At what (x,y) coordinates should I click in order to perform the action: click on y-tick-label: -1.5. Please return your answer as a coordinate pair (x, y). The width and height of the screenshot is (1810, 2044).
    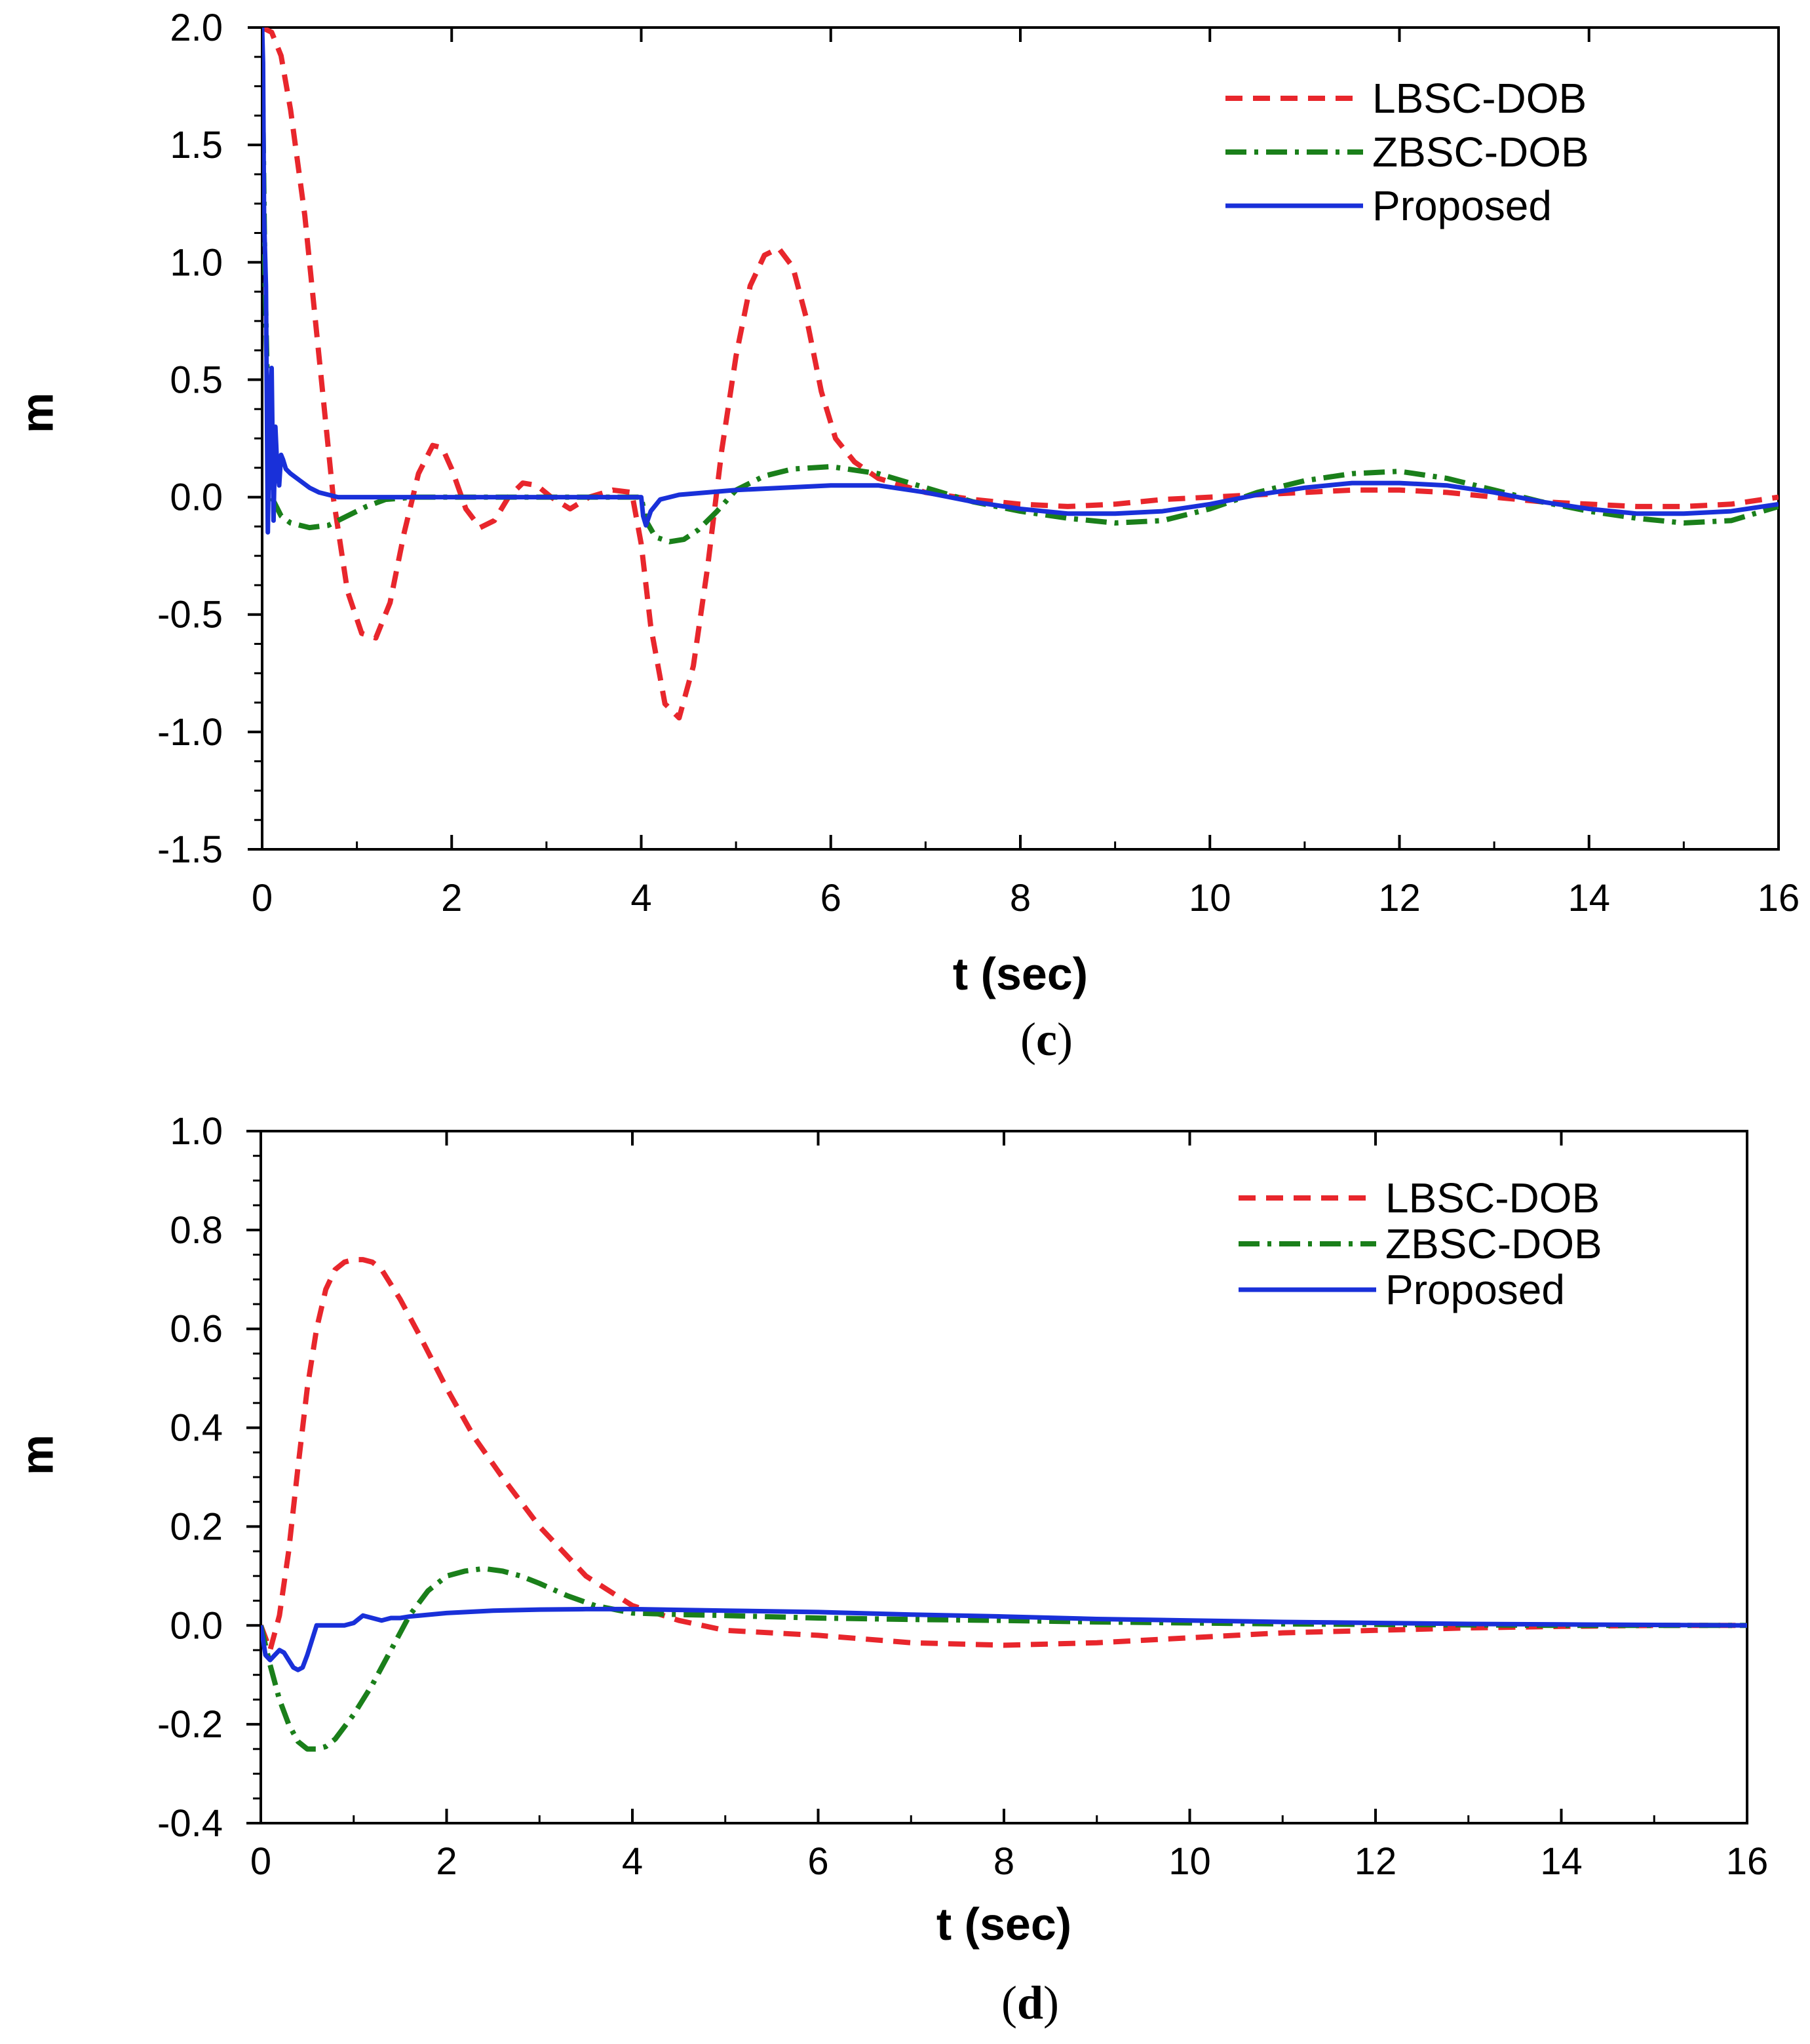
    Looking at the image, I should click on (190, 849).